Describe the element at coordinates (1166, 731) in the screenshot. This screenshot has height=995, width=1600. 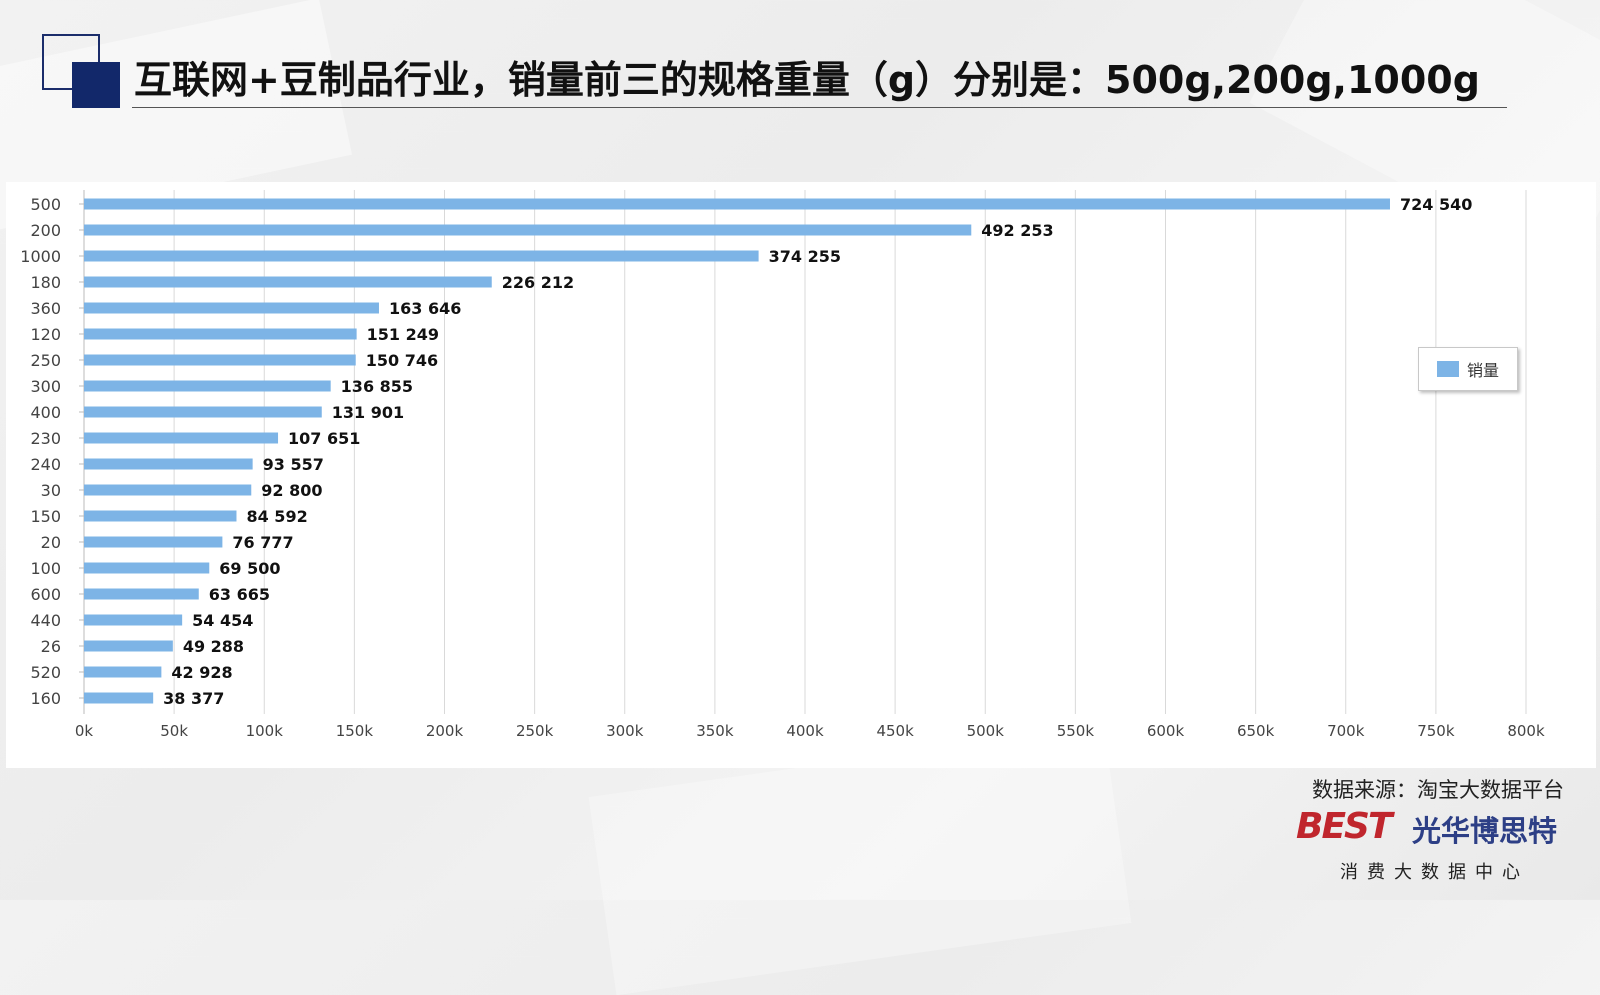
I see `x-tick-label: 600k` at that location.